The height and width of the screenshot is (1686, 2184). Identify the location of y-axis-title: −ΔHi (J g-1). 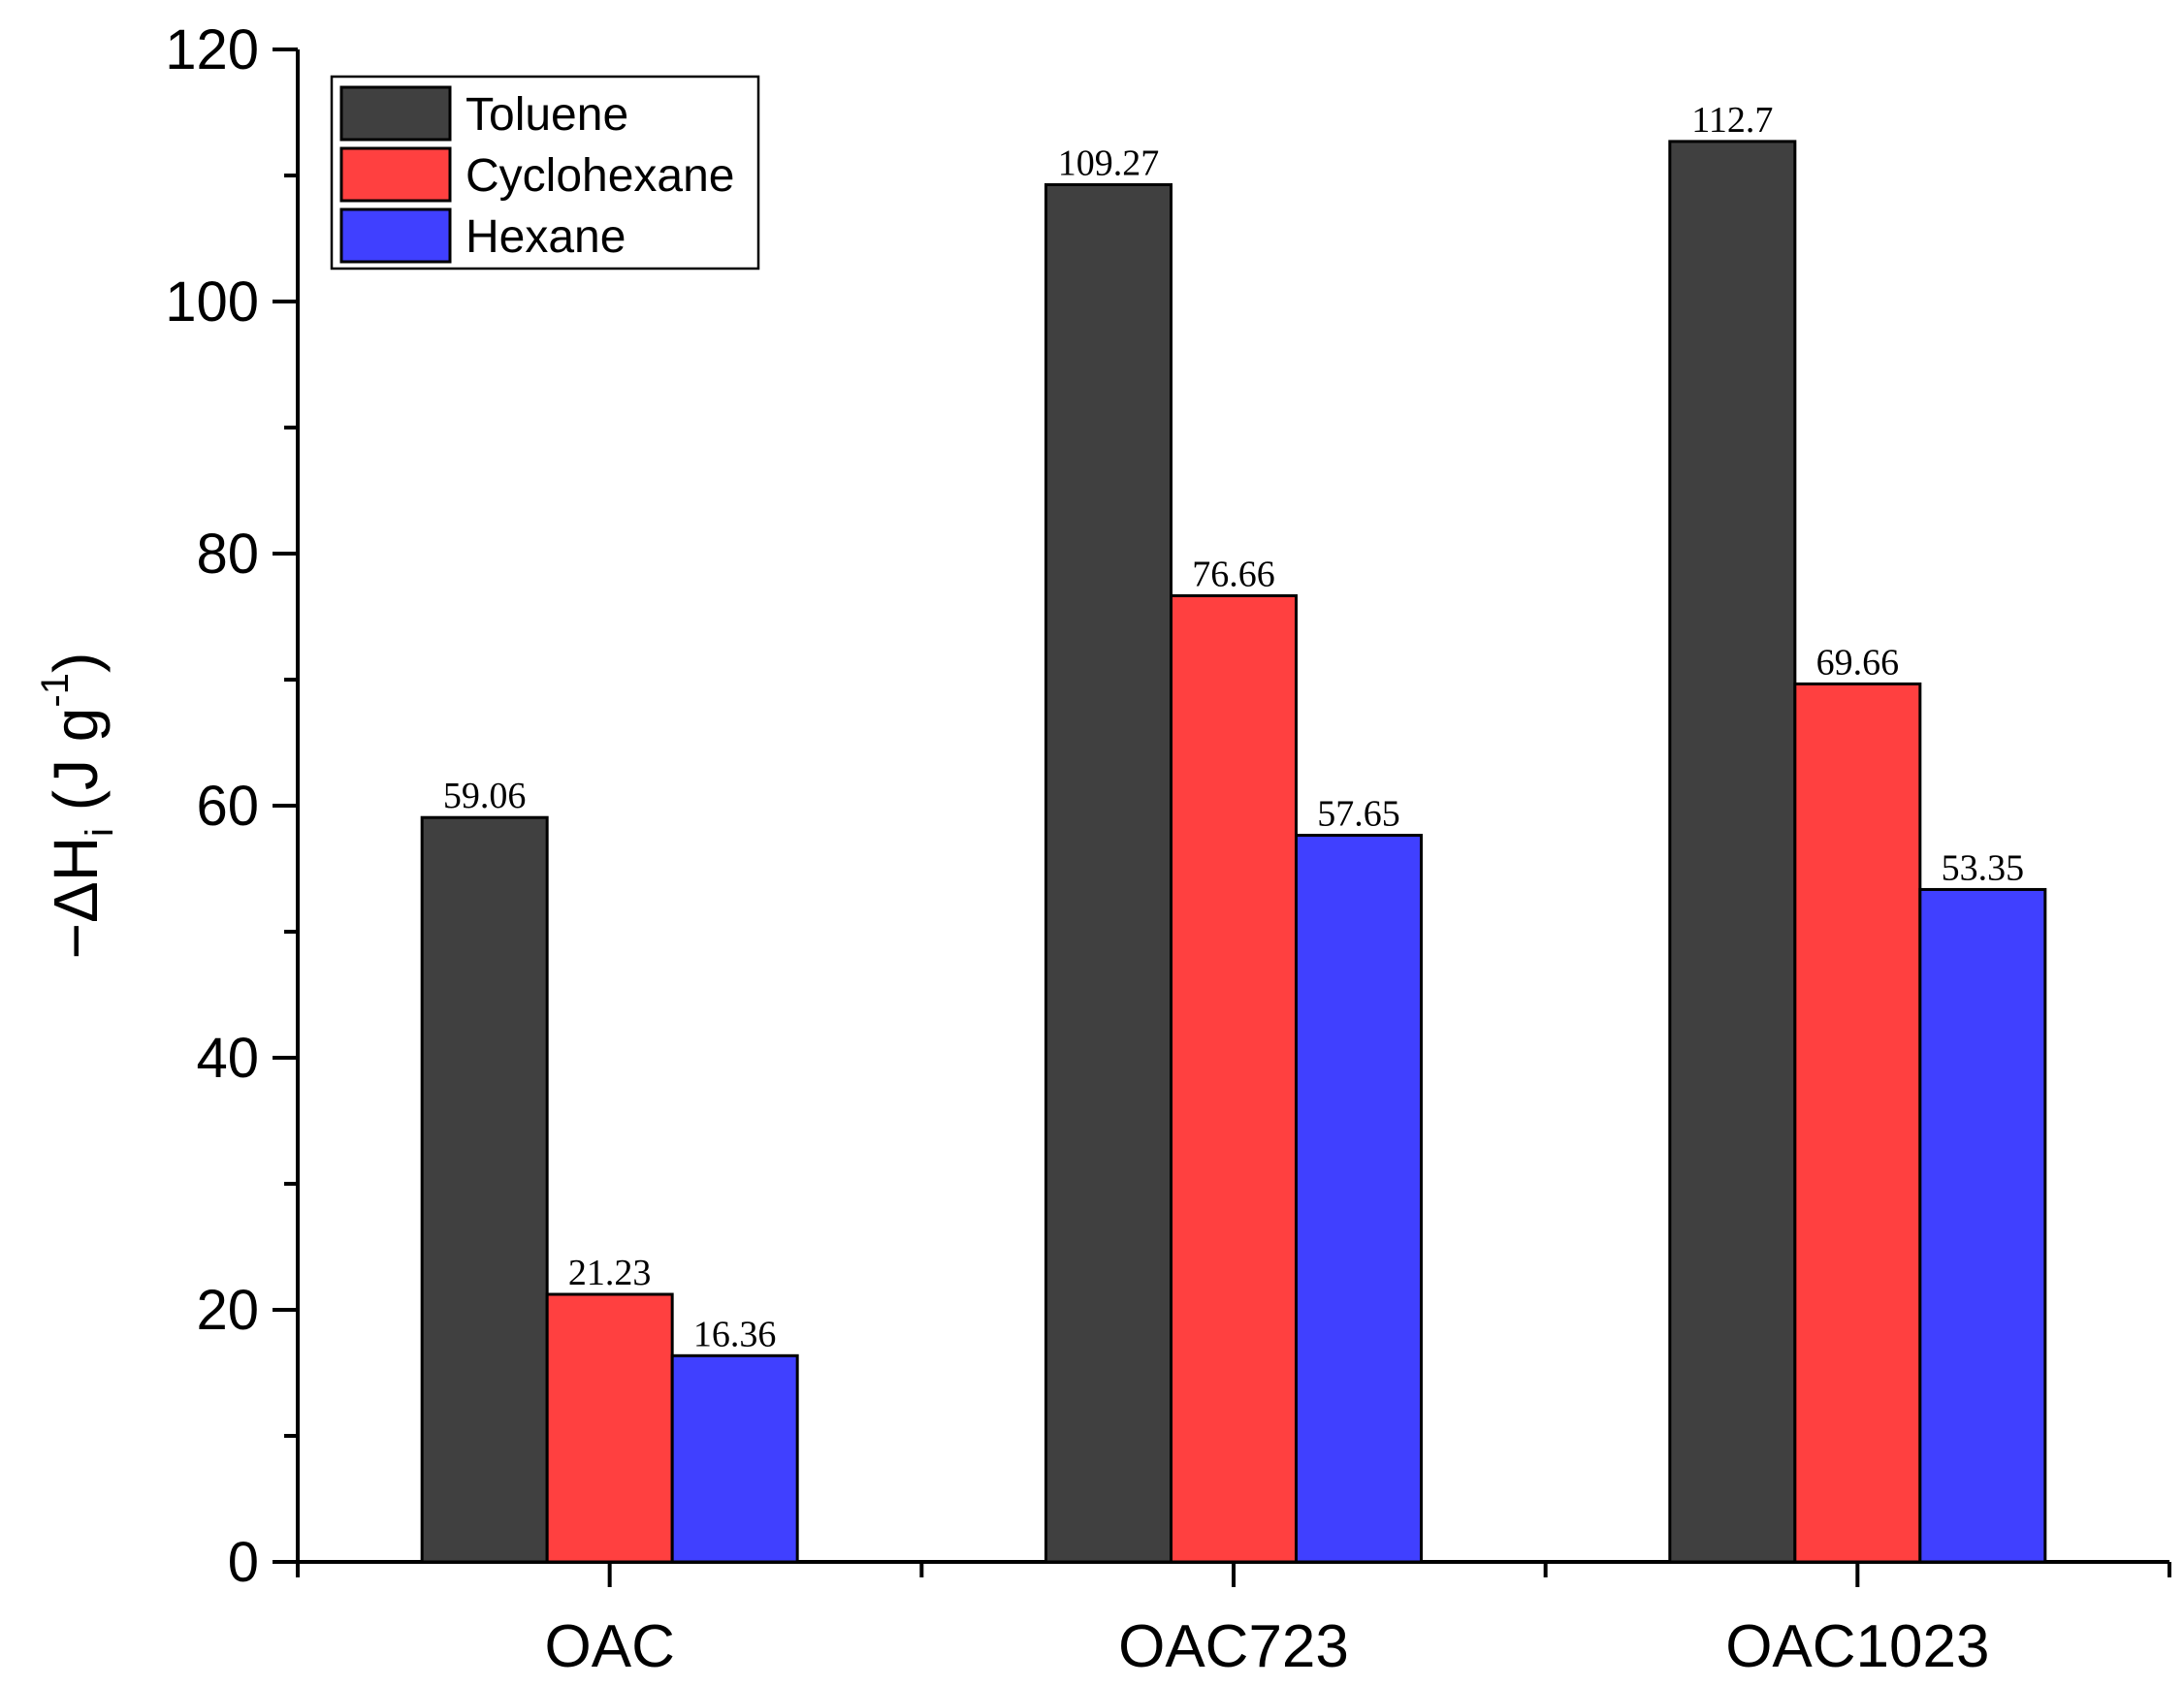
(77, 806).